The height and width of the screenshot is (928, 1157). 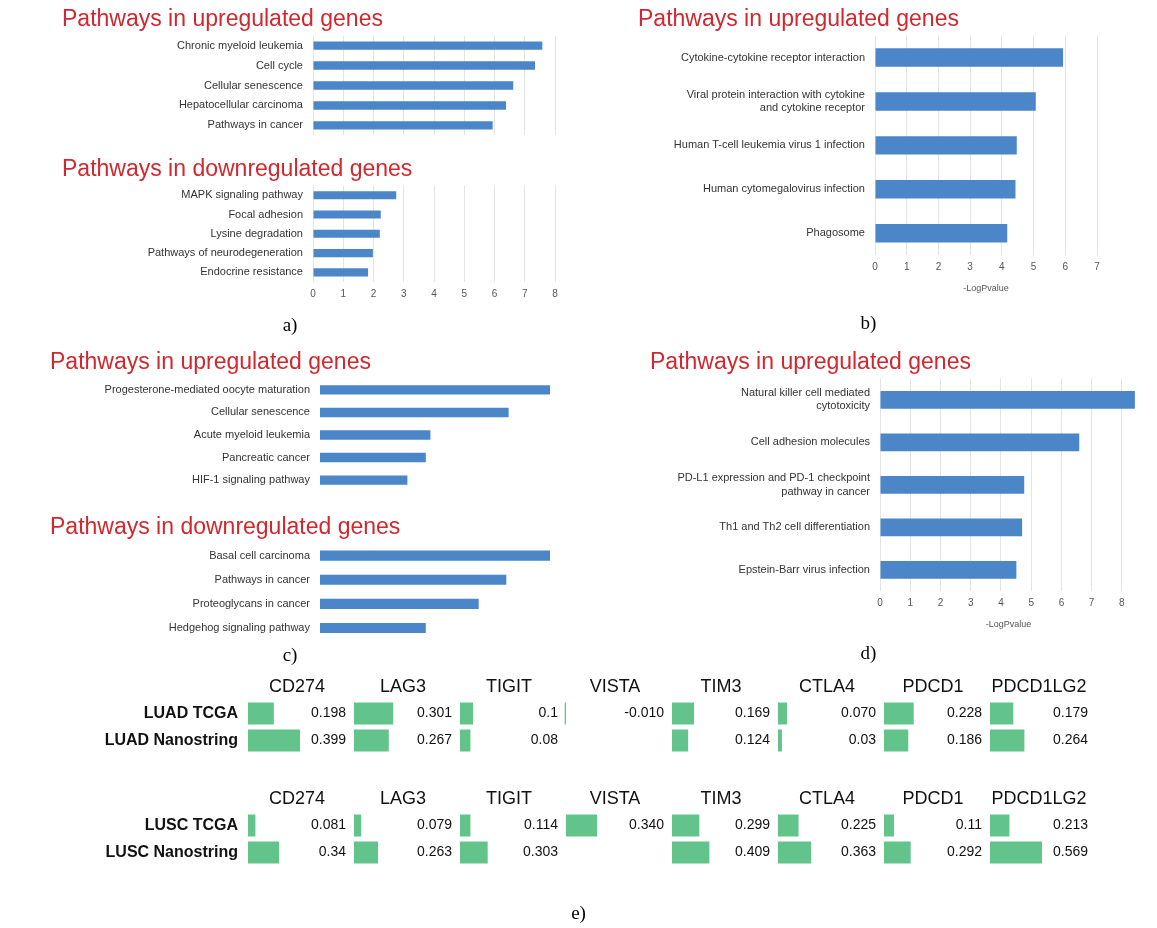 What do you see at coordinates (868, 653) in the screenshot?
I see `text: d)` at bounding box center [868, 653].